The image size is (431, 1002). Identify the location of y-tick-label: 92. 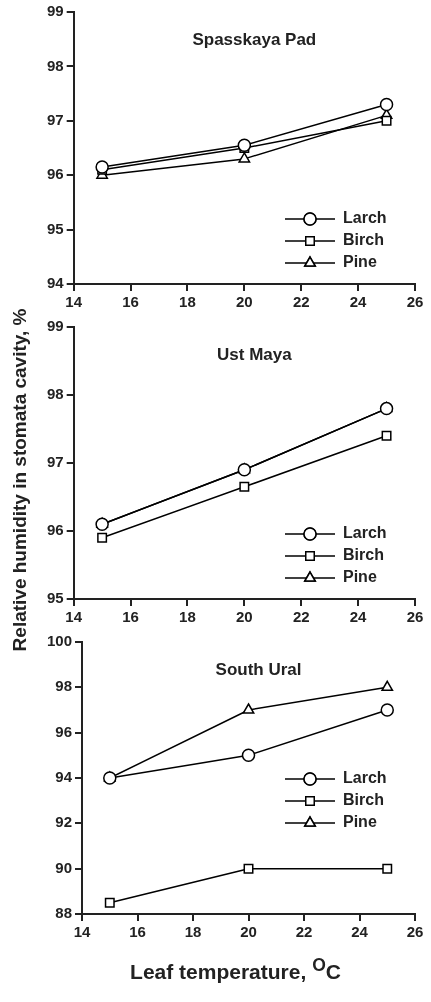
(64, 822).